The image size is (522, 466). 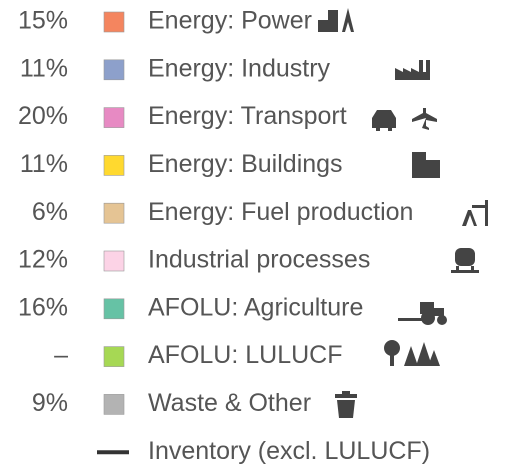 I want to click on fuel-production-icon, so click(x=475, y=213).